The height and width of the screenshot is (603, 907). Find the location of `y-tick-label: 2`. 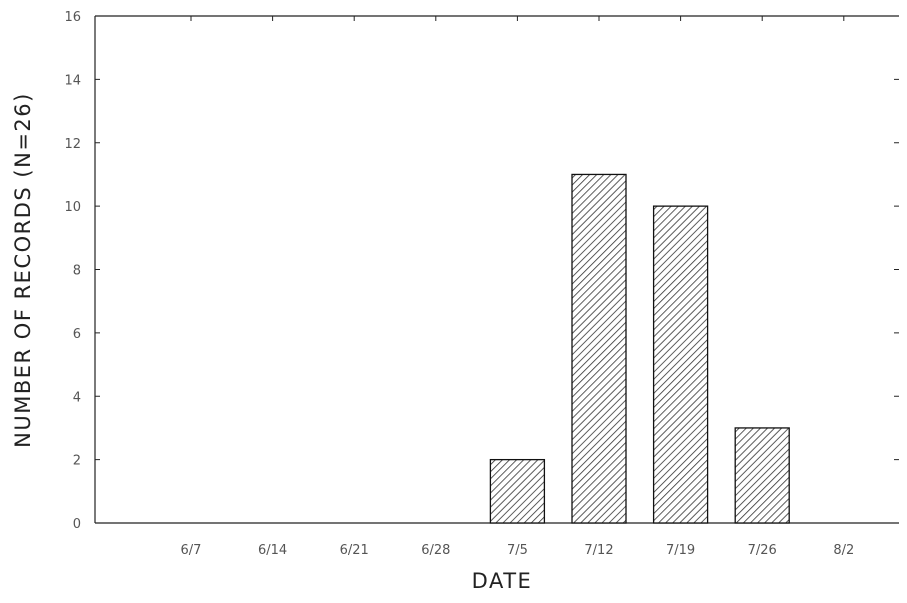

y-tick-label: 2 is located at coordinates (77, 461).